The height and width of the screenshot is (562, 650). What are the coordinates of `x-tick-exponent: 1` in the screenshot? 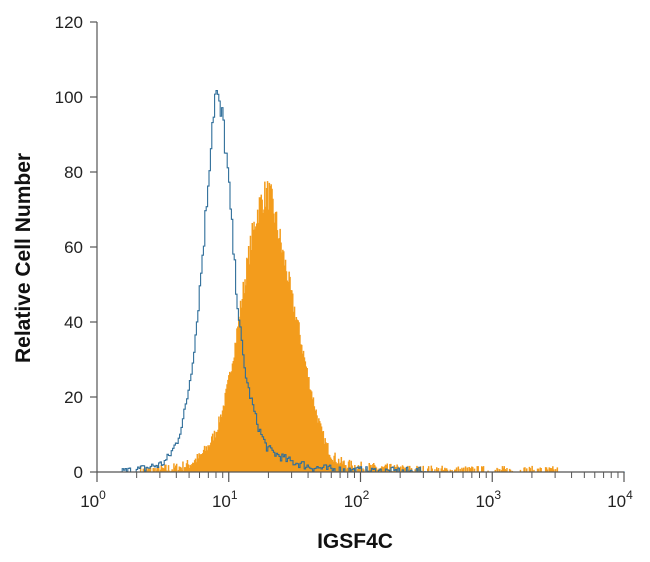 It's located at (234, 495).